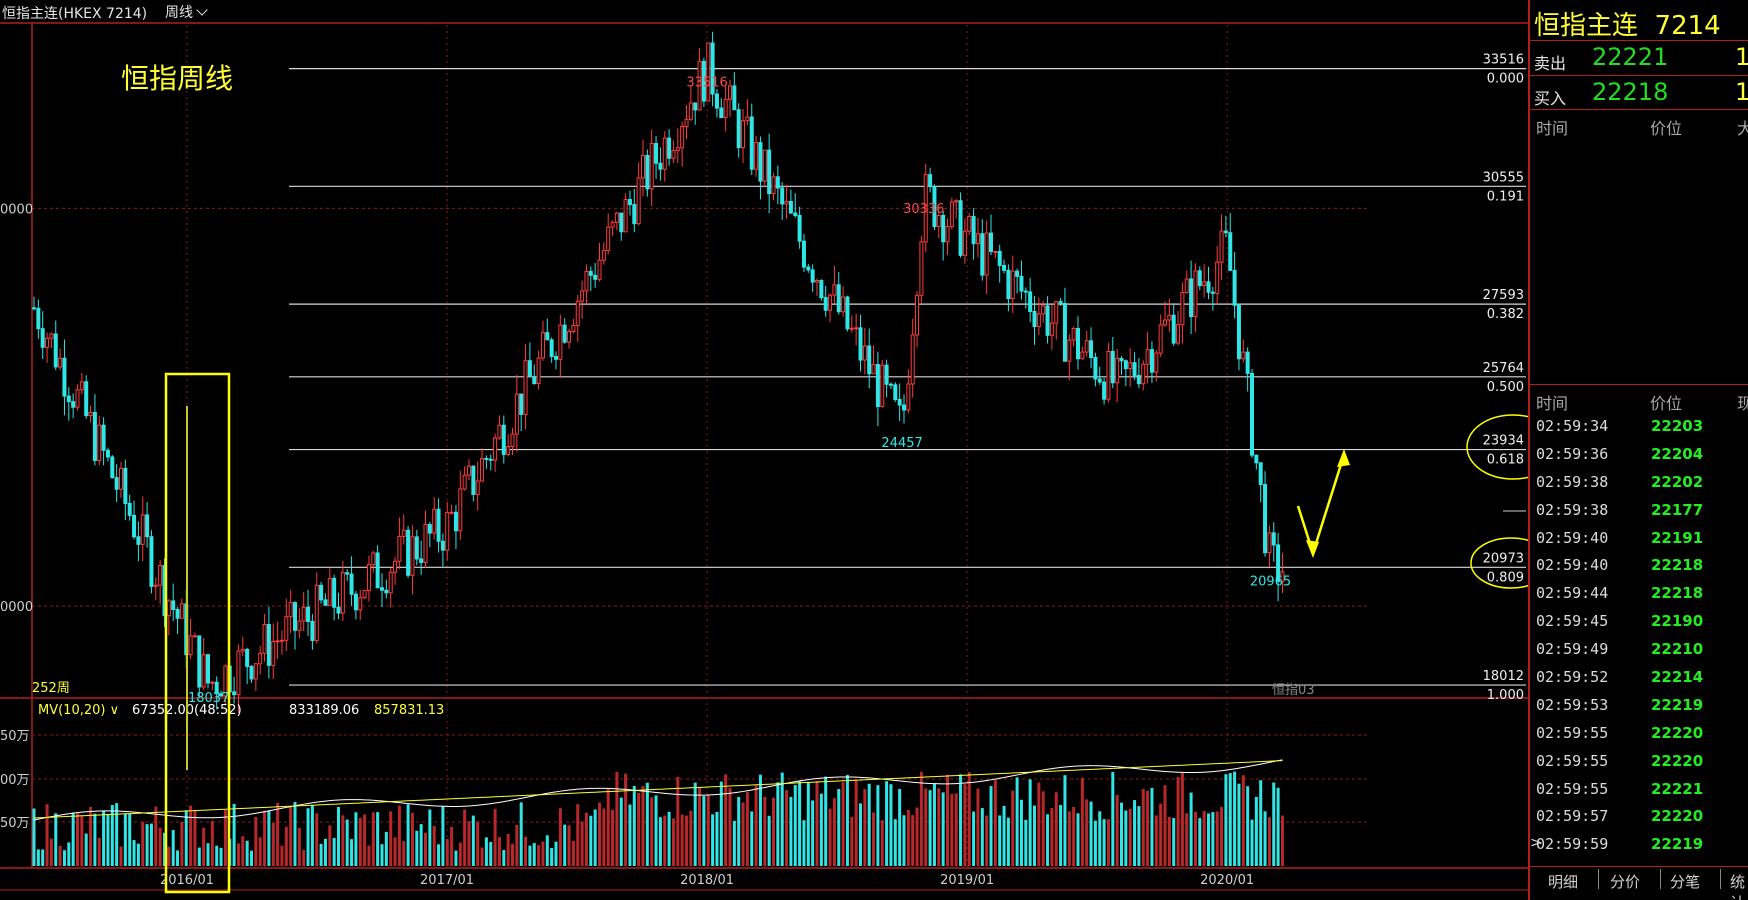  What do you see at coordinates (1639, 846) in the screenshot?
I see `tick-row: 02:59:59 22219 >` at bounding box center [1639, 846].